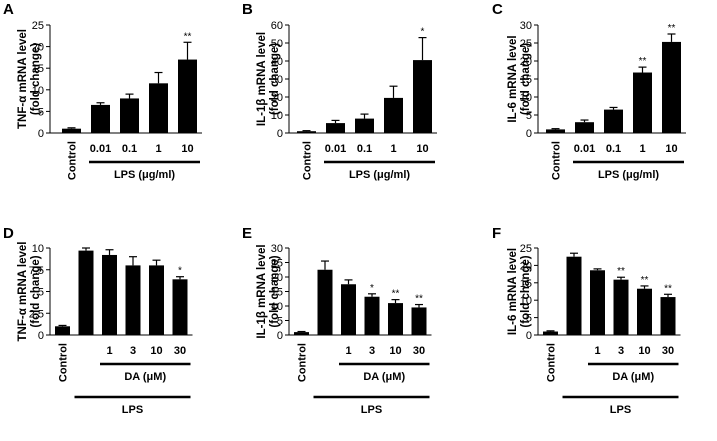 The width and height of the screenshot is (717, 441). Describe the element at coordinates (247, 9) in the screenshot. I see `panel-letter: B` at that location.